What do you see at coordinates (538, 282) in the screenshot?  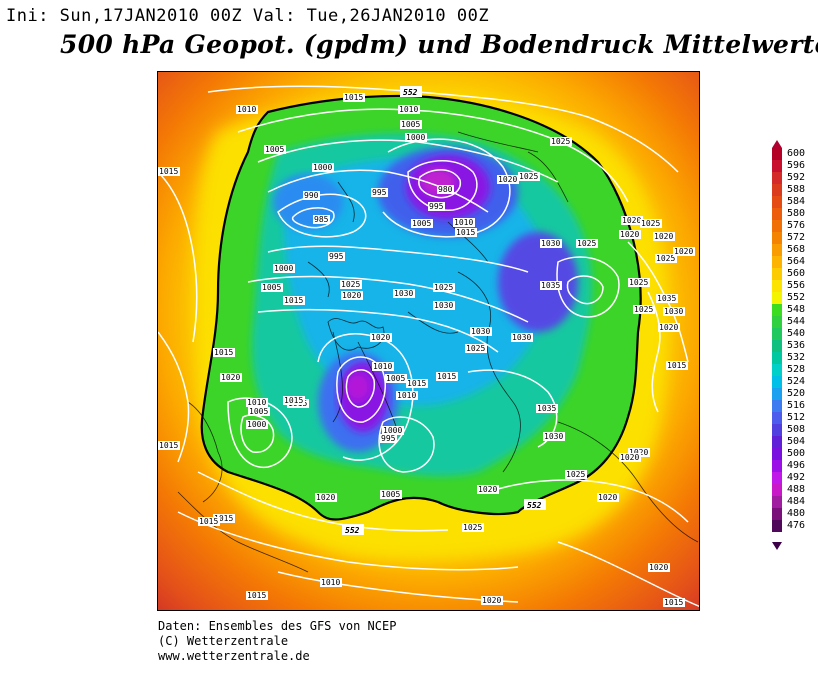 I see `low-east-blue` at bounding box center [538, 282].